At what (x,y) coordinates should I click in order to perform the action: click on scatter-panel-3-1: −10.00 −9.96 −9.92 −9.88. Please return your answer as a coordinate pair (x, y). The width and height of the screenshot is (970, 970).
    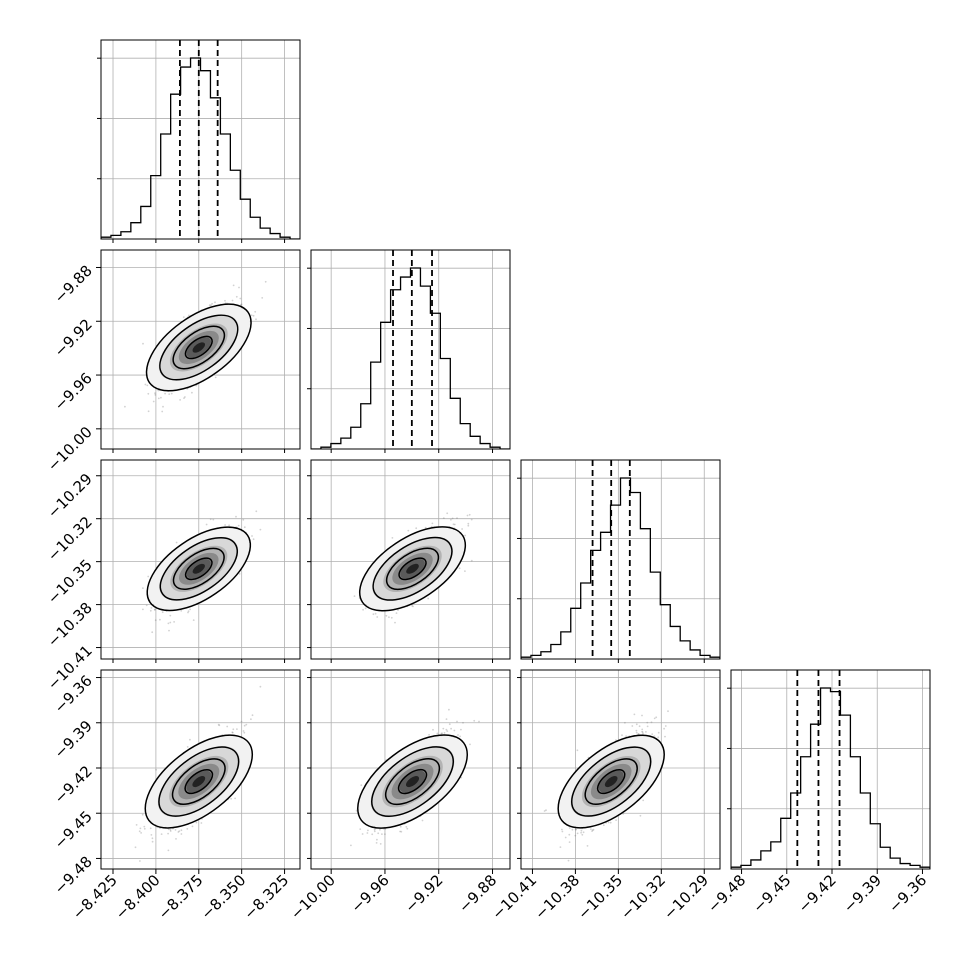
    Looking at the image, I should click on (399, 796).